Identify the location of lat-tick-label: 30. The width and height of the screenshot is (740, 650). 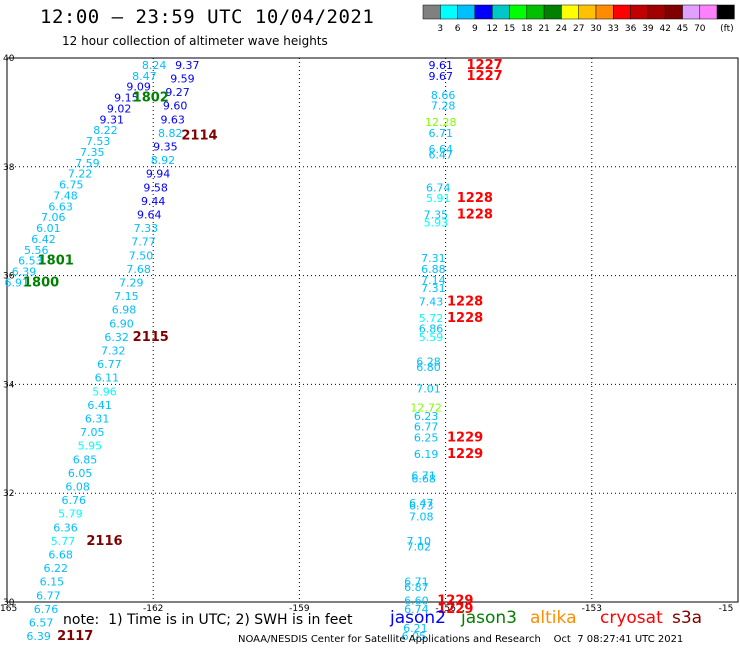
(9, 603).